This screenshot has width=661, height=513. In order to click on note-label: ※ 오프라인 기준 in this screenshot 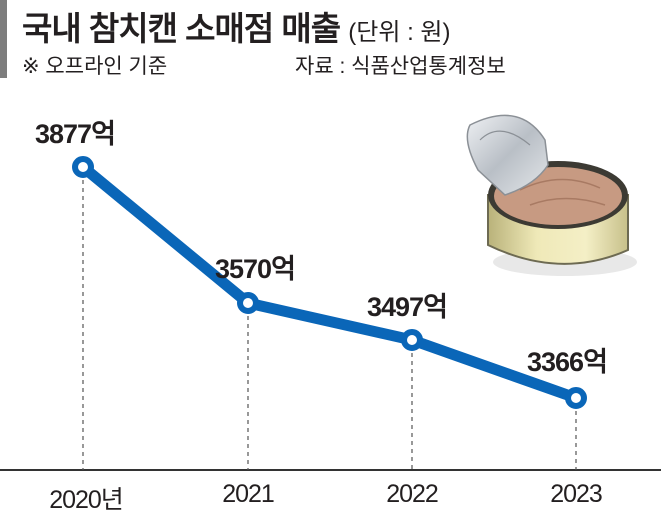, I will do `click(95, 66)`.